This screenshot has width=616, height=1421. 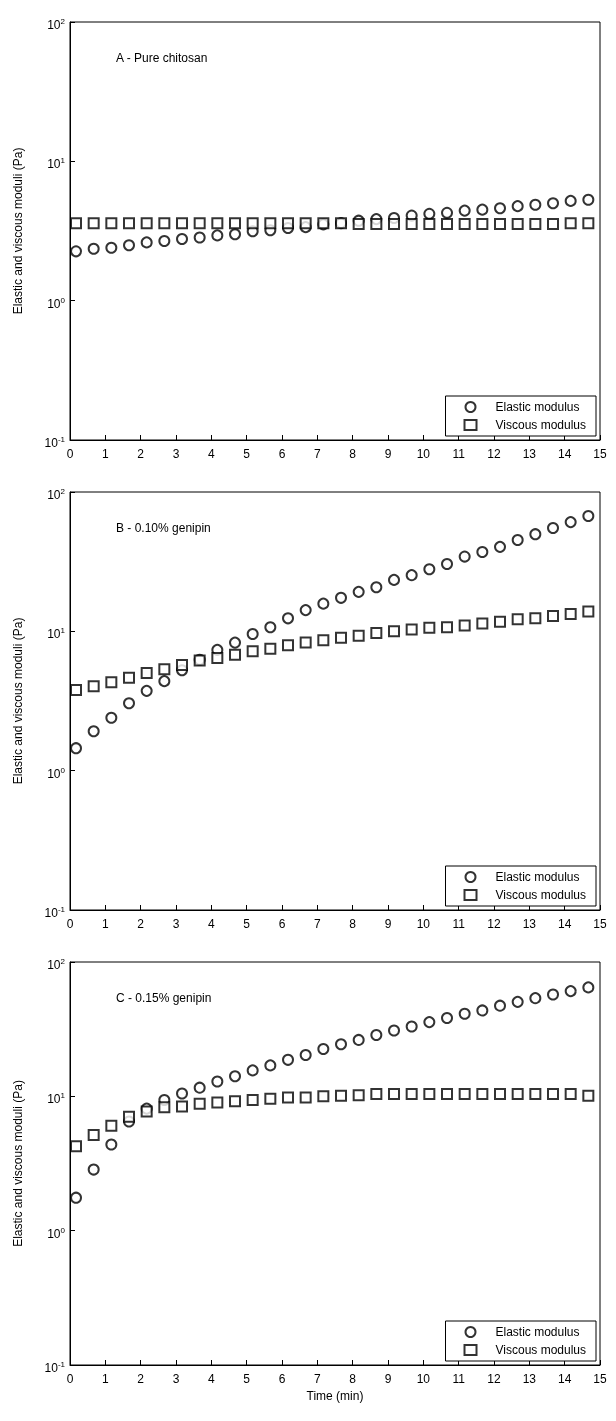 I want to click on annotation: A - Pure chitosan, so click(x=162, y=58).